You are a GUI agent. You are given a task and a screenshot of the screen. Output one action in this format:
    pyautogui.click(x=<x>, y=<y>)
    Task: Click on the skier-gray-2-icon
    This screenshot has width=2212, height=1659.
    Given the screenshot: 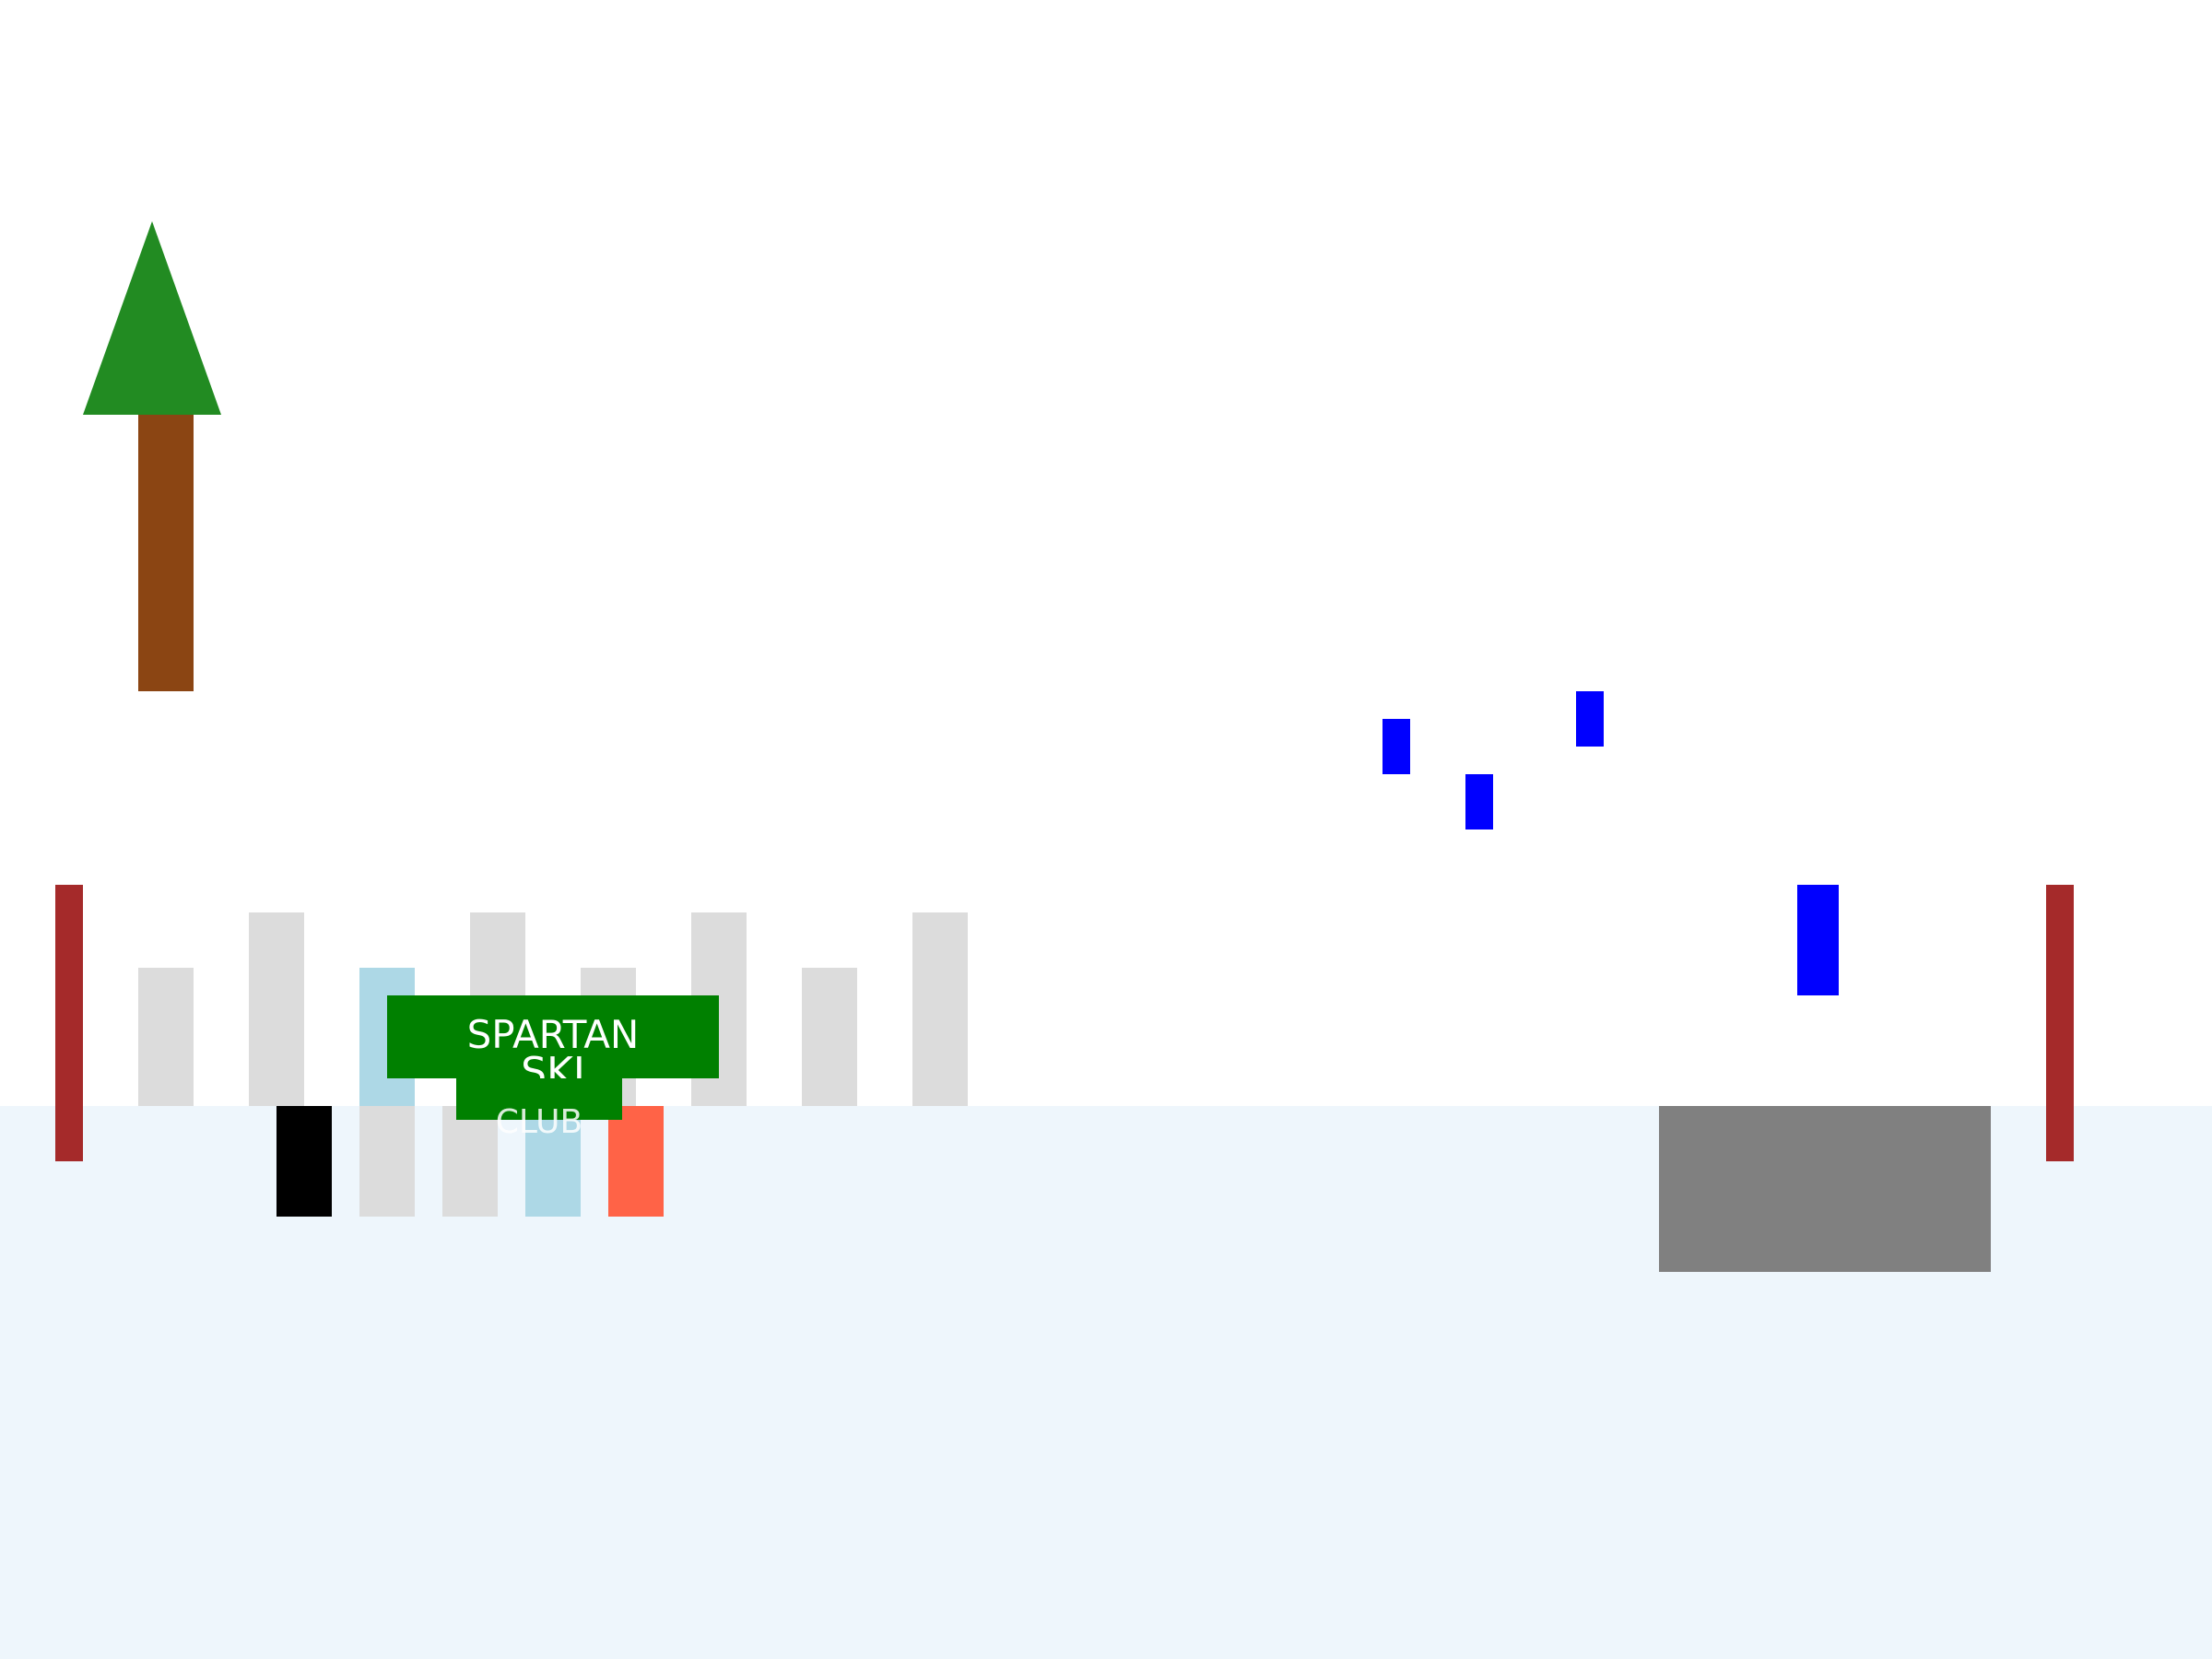 What is the action you would take?
    pyautogui.click(x=470, y=1161)
    